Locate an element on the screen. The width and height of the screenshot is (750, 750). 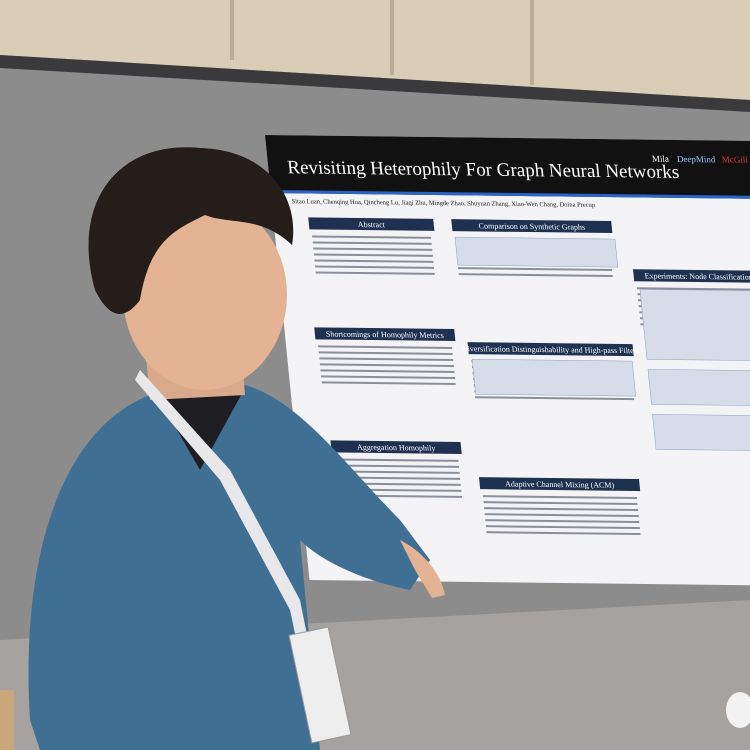
logo: DeepMind is located at coordinates (696, 159).